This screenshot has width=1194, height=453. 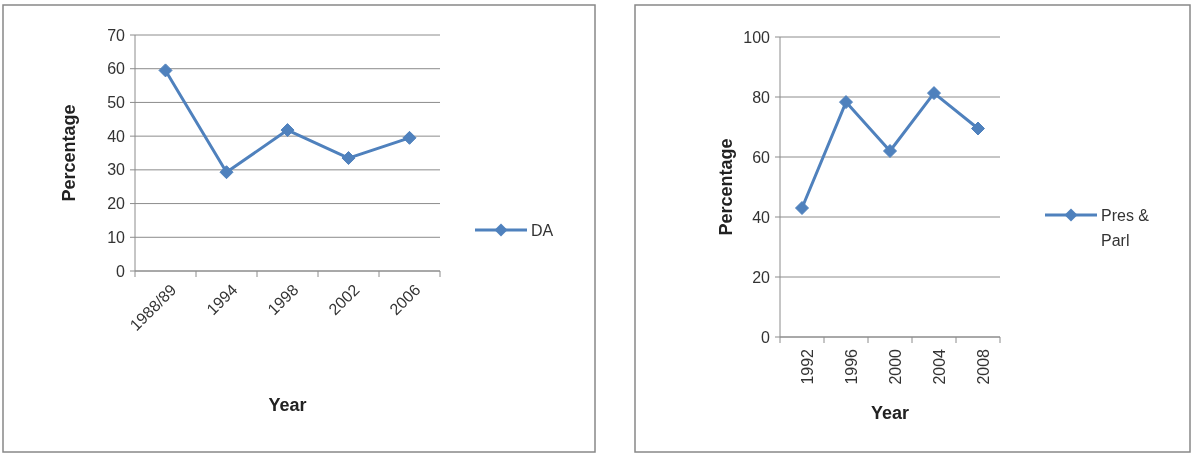 What do you see at coordinates (116, 170) in the screenshot?
I see `y-tick-label: 30` at bounding box center [116, 170].